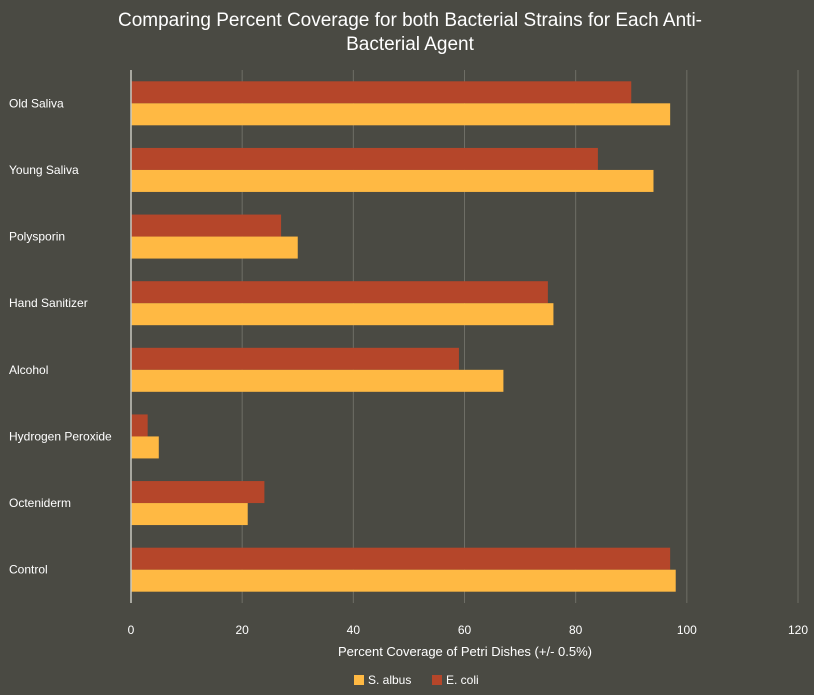 The width and height of the screenshot is (814, 695). Describe the element at coordinates (60, 436) in the screenshot. I see `category-label: Hydrogen Peroxide` at that location.